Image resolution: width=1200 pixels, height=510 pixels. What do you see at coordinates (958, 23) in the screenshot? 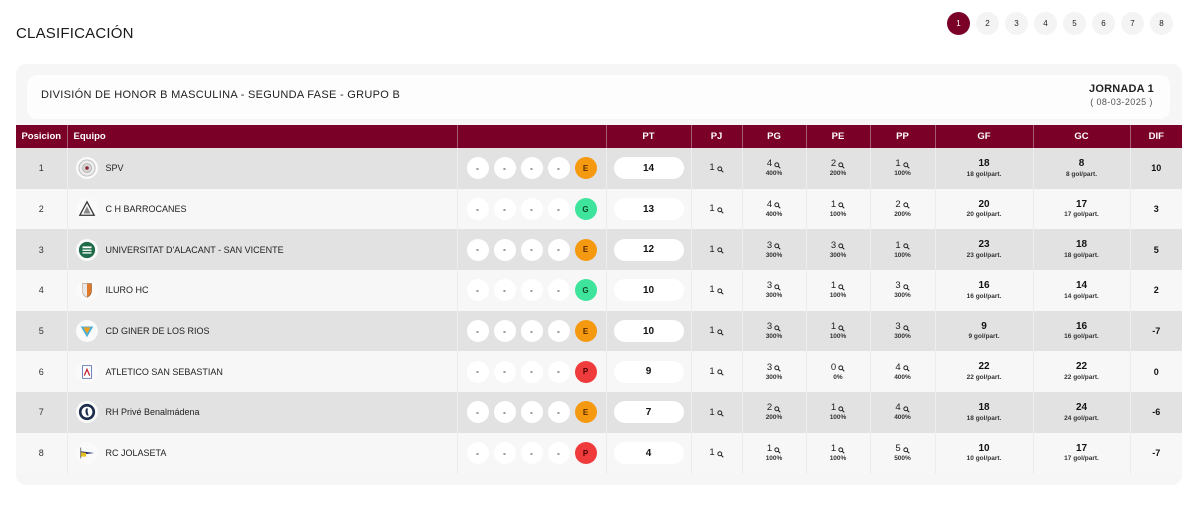
I see `page-button-1: 1` at bounding box center [958, 23].